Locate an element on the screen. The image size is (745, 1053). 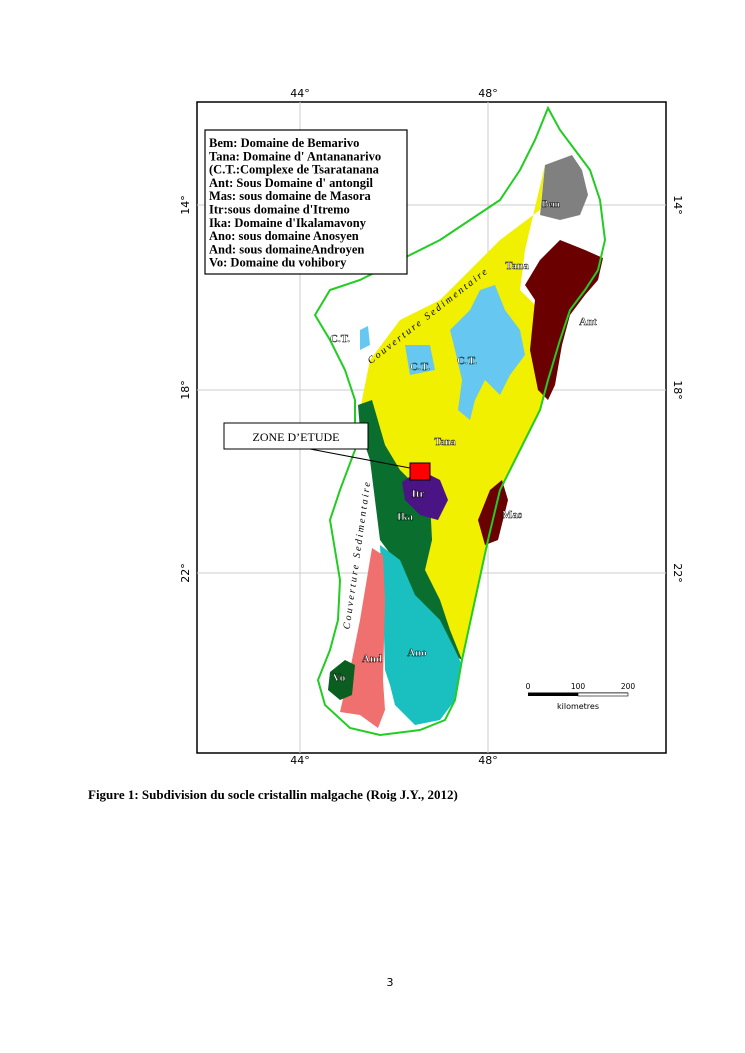
bem-domain is located at coordinates (564, 187).